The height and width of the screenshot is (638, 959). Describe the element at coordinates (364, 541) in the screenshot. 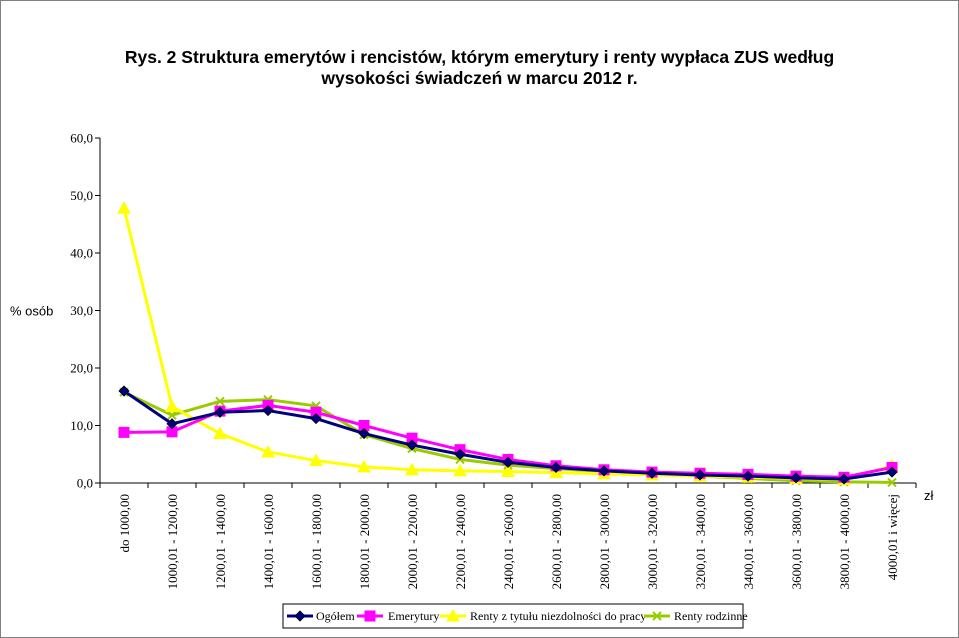

I see `x-tick-label: 1800,01 - 2000,00` at that location.